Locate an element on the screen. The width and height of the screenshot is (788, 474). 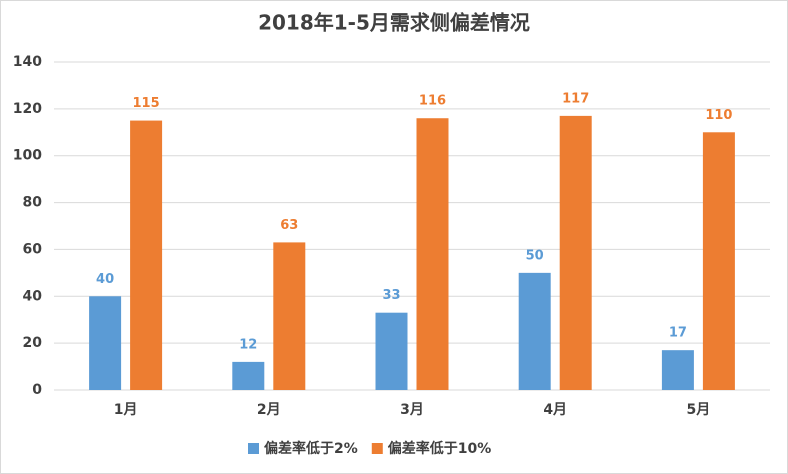
y-tick-label: 140 is located at coordinates (27, 62).